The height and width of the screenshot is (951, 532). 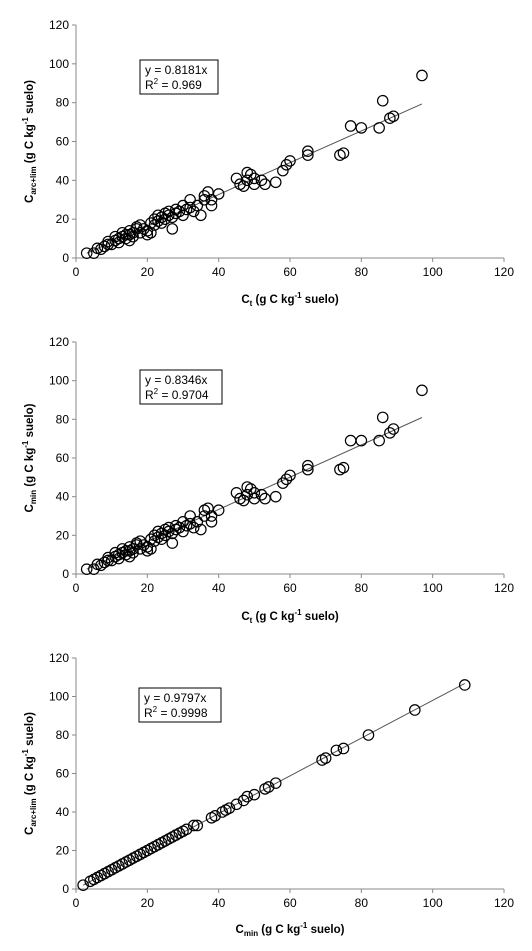 What do you see at coordinates (176, 70) in the screenshot?
I see `equation-text: y = 0.8181x` at bounding box center [176, 70].